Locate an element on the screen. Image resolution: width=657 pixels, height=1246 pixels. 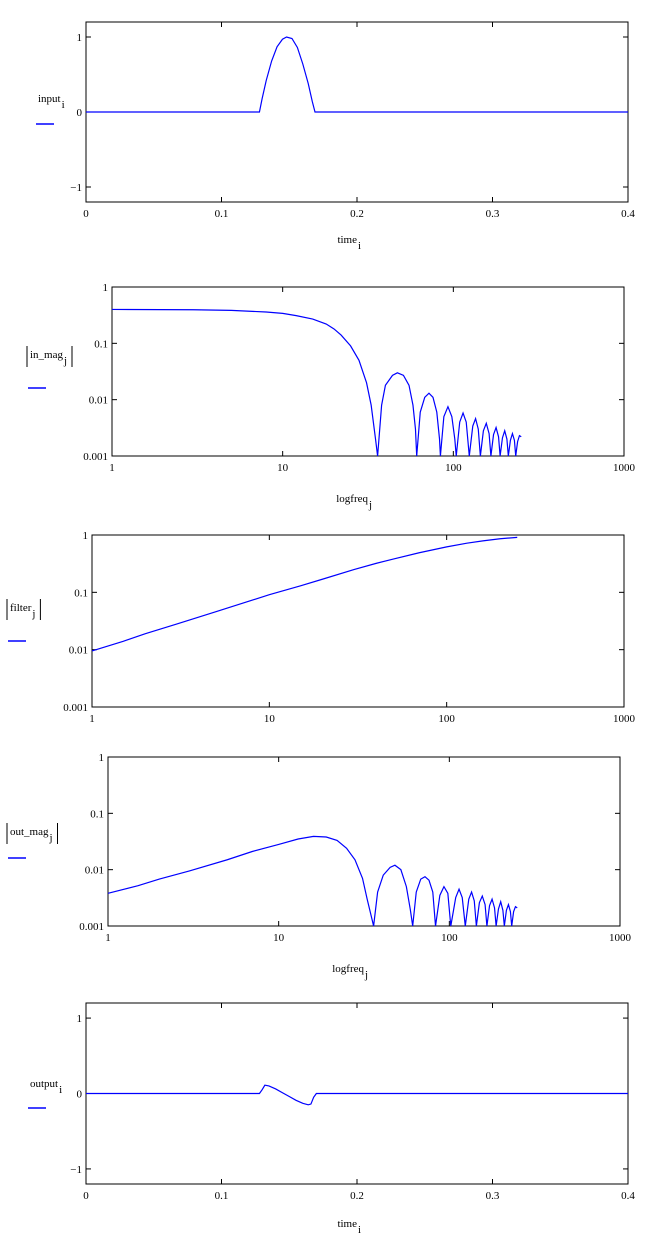
y-axis-label: input is located at coordinates (49, 99).